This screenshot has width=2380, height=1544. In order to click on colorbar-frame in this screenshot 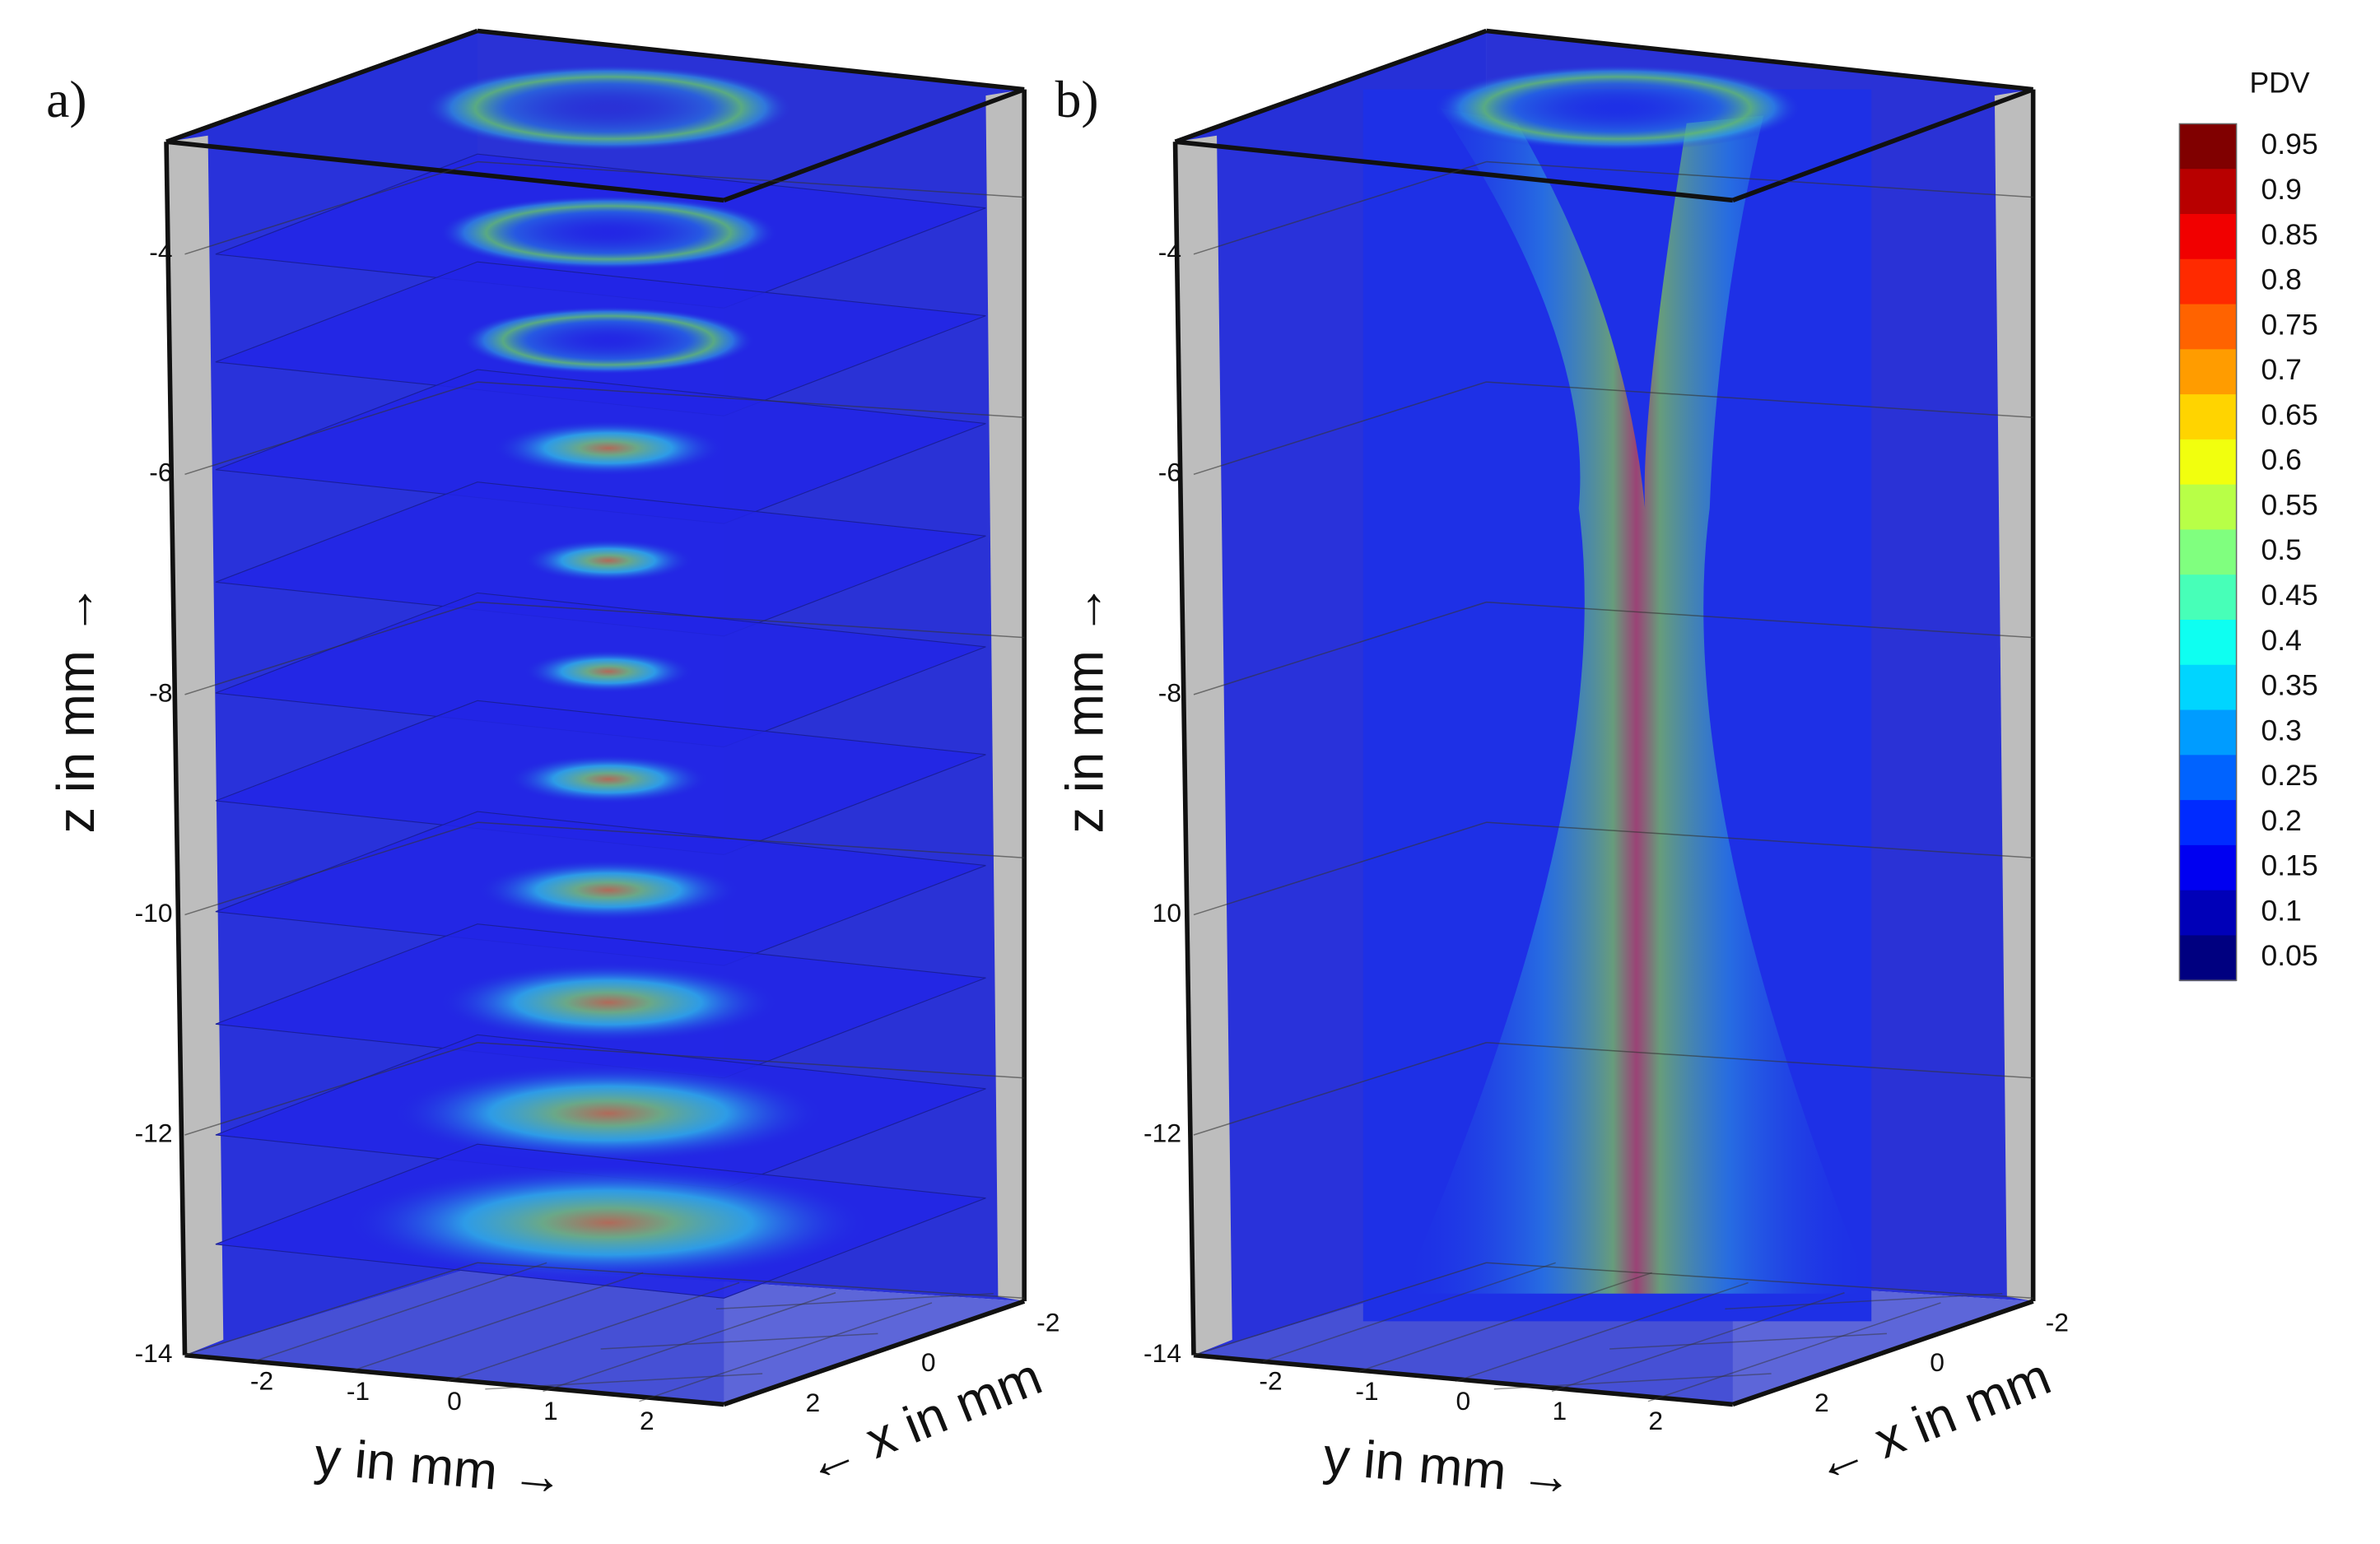, I will do `click(2208, 552)`.